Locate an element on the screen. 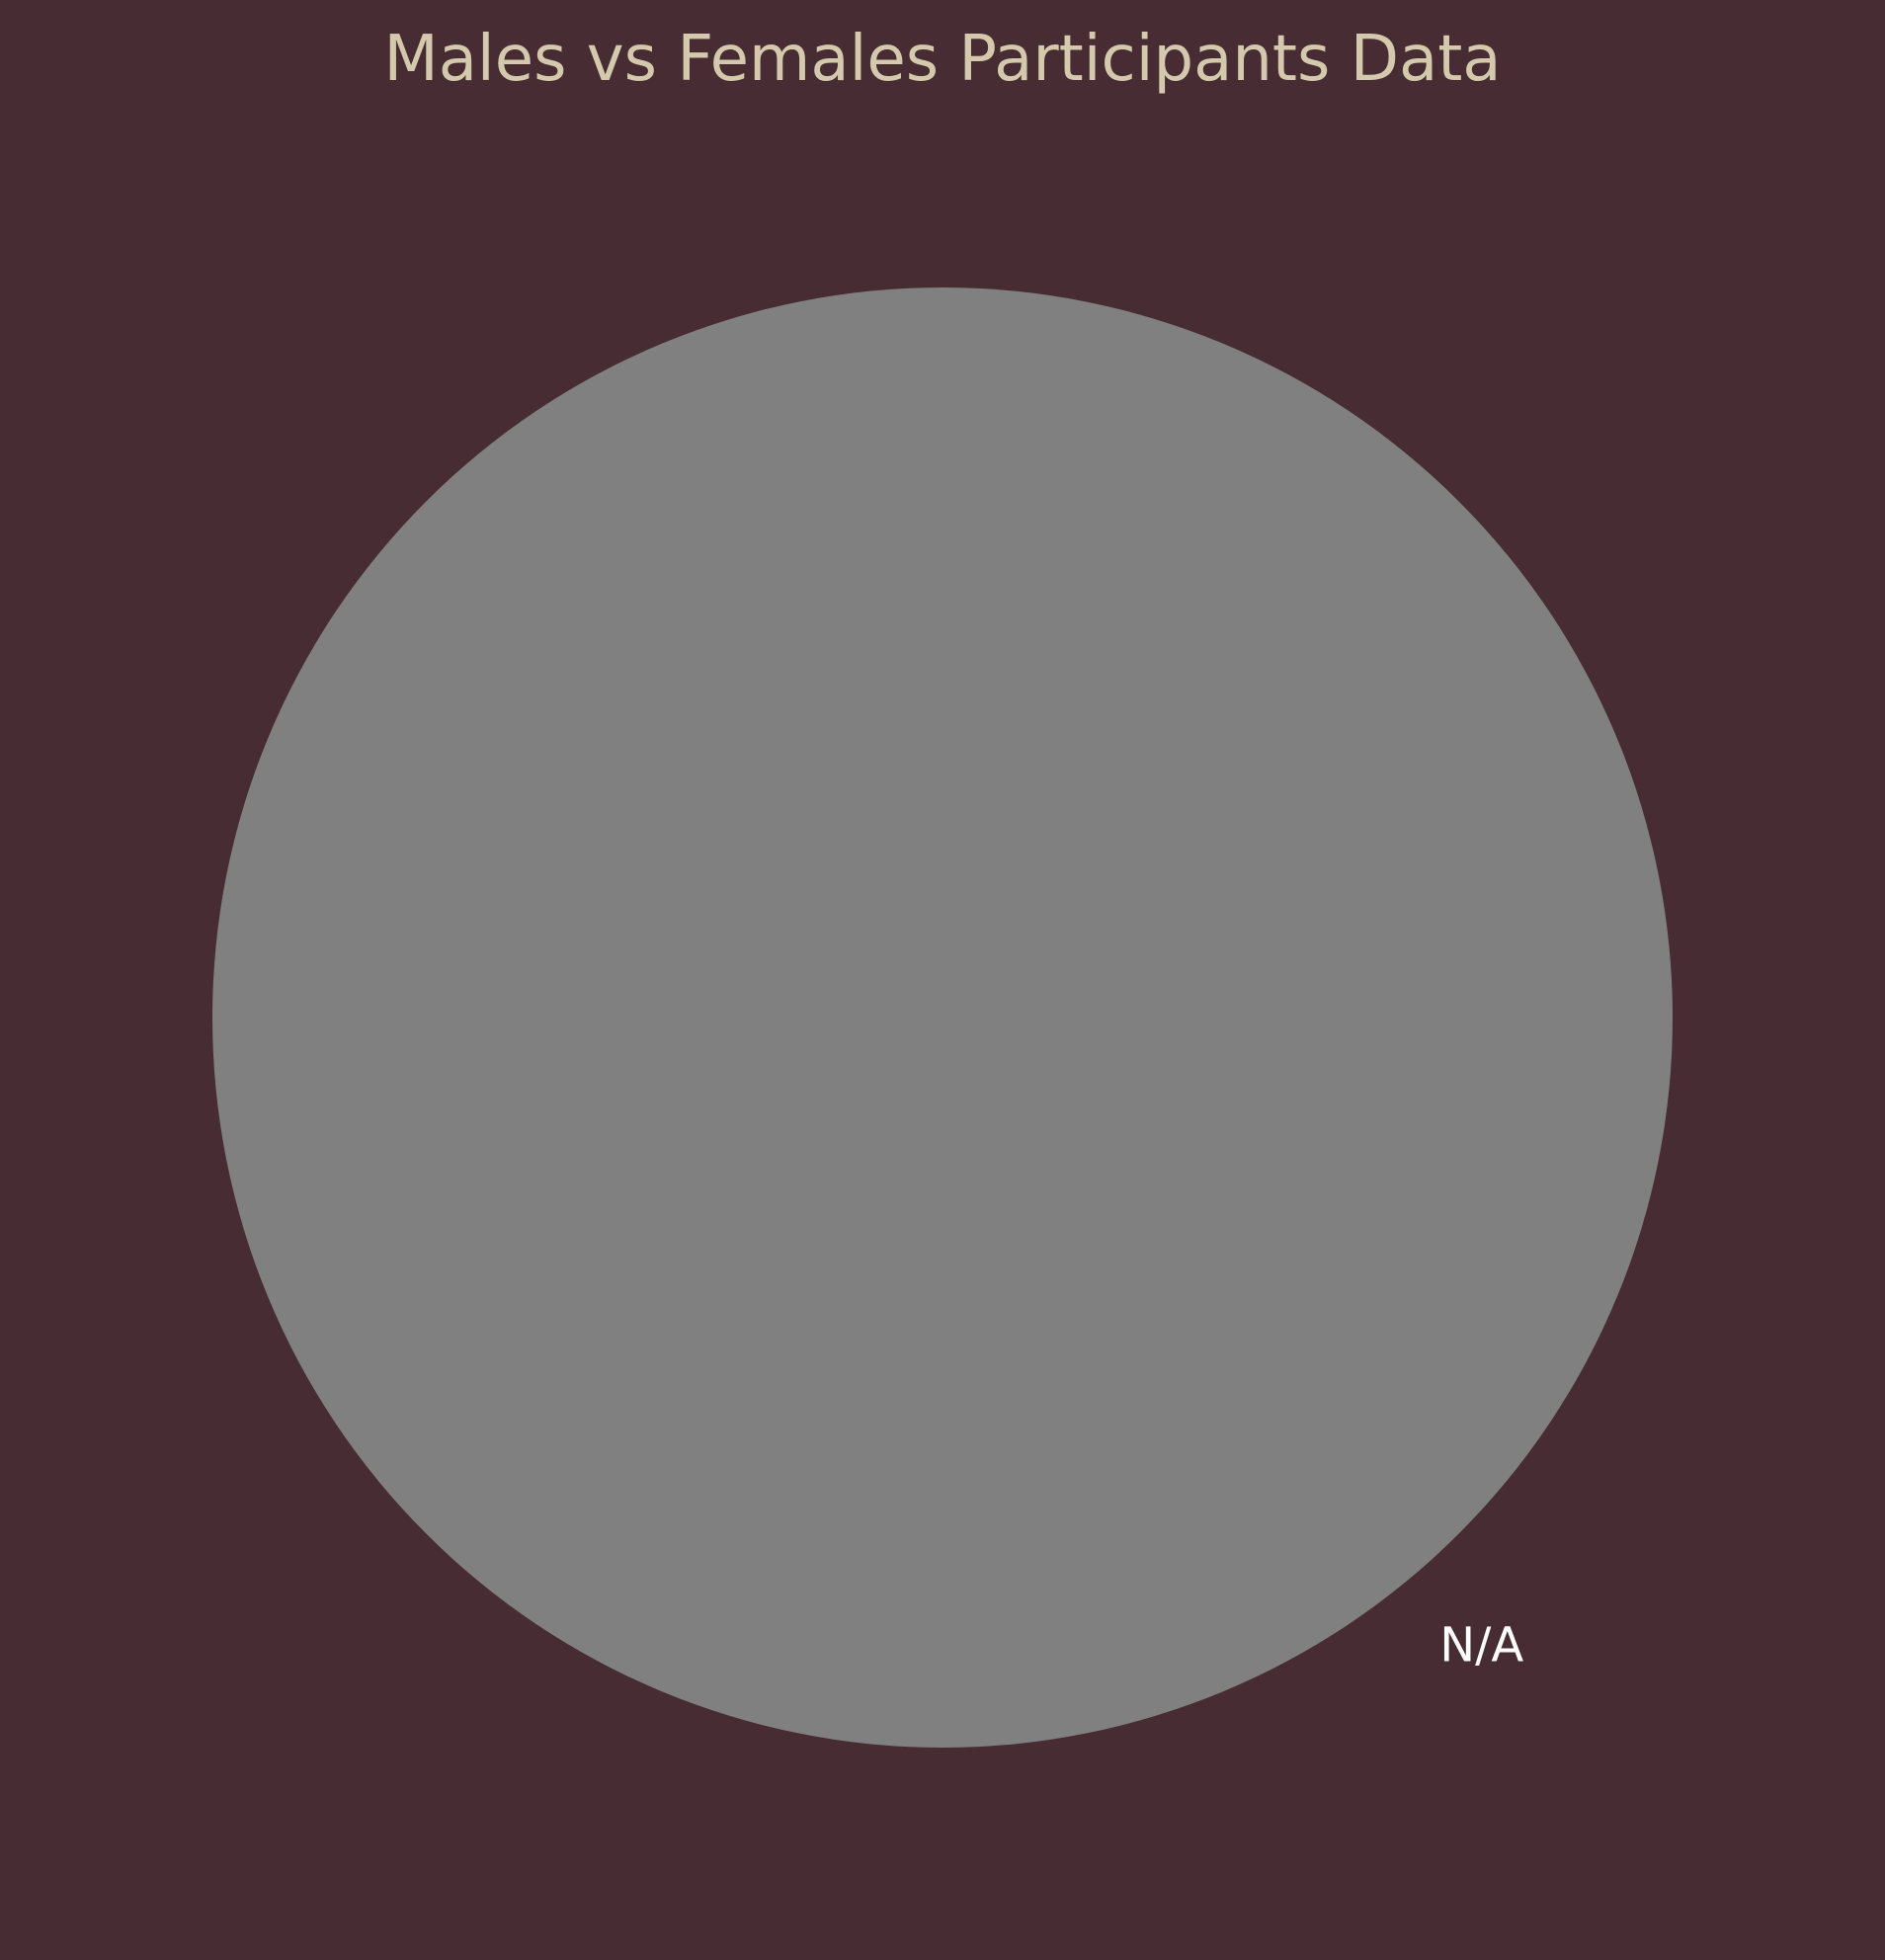 The height and width of the screenshot is (1960, 1885). slice-label: N/A is located at coordinates (1481, 1645).